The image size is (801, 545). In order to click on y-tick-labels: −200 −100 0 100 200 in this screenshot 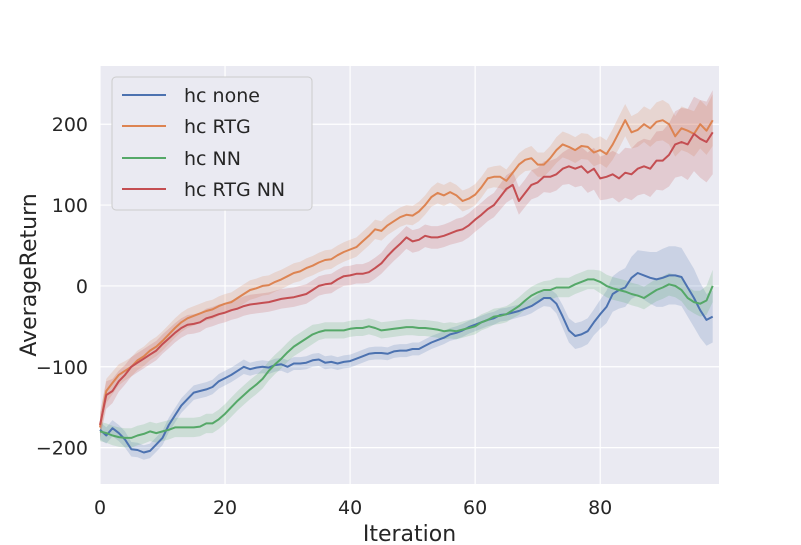, I will do `click(62, 286)`.